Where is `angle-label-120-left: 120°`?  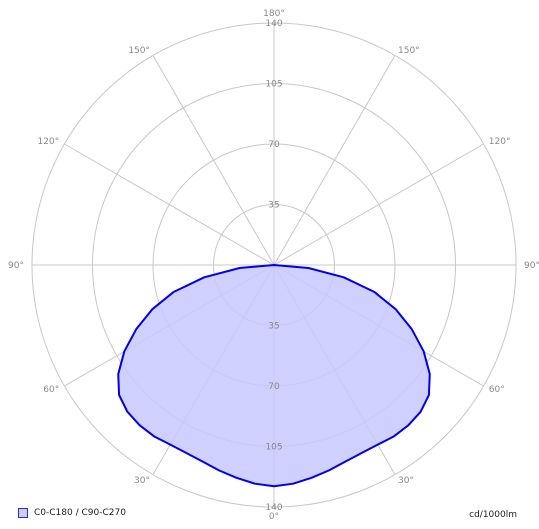 angle-label-120-left: 120° is located at coordinates (49, 142).